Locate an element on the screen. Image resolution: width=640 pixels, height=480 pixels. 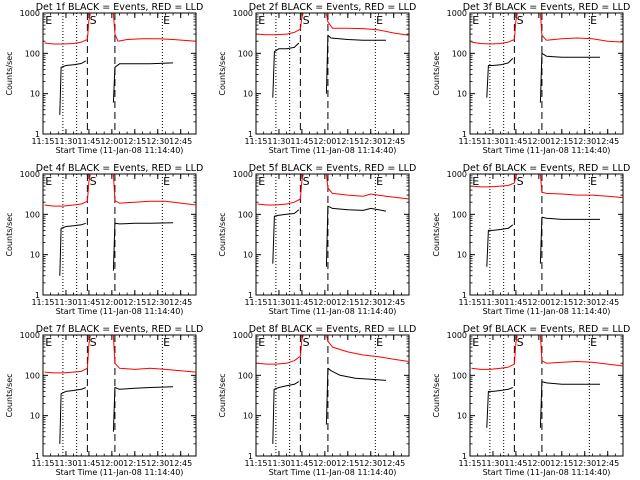
panel-title: Det 3f BLACK = Events, RED = LLD is located at coordinates (547, 7).